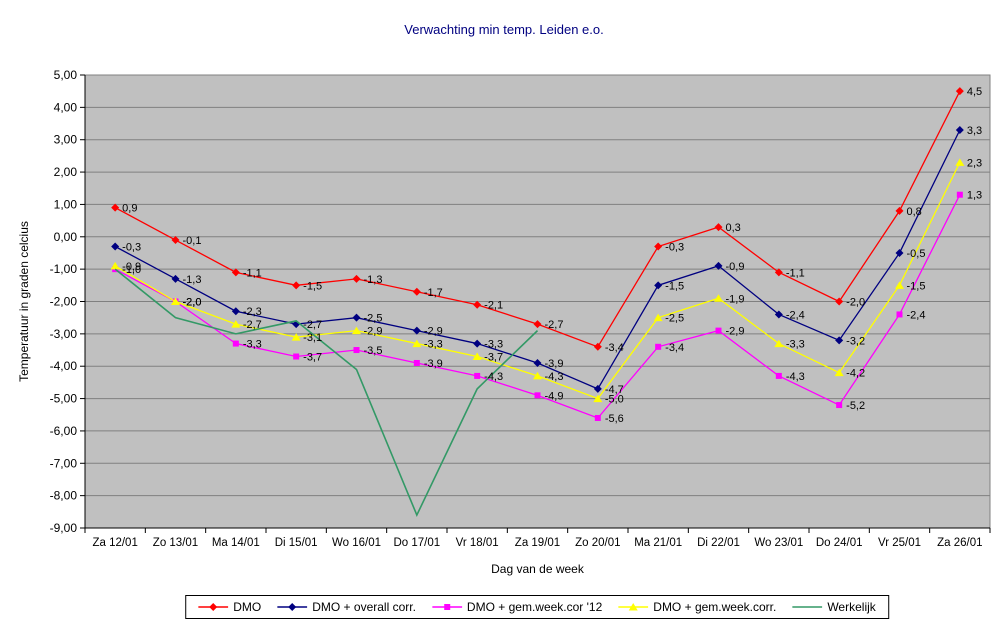 The height and width of the screenshot is (627, 1008). I want to click on legend-item: DMO + gem.week.cor '12, so click(517, 607).